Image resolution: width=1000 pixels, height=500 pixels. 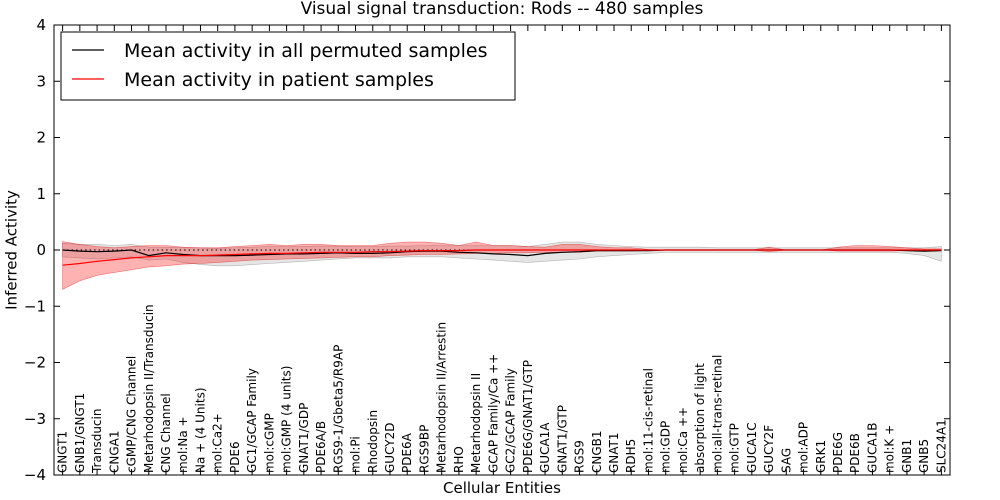 What do you see at coordinates (41, 194) in the screenshot?
I see `y-tick-label: 1` at bounding box center [41, 194].